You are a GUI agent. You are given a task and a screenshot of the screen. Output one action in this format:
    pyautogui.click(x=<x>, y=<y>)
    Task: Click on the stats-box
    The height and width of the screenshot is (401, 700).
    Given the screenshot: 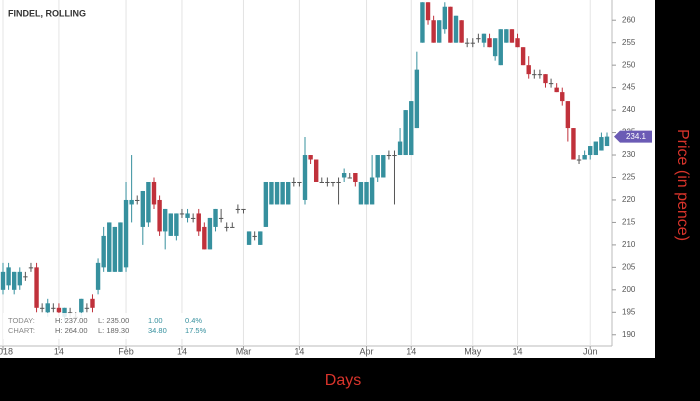 What is the action you would take?
    pyautogui.click(x=114, y=326)
    